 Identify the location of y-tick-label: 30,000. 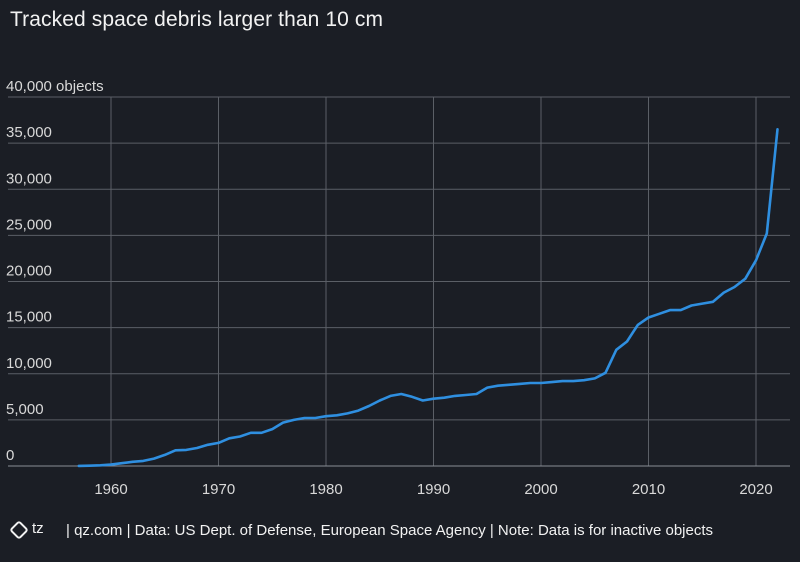
(29, 178).